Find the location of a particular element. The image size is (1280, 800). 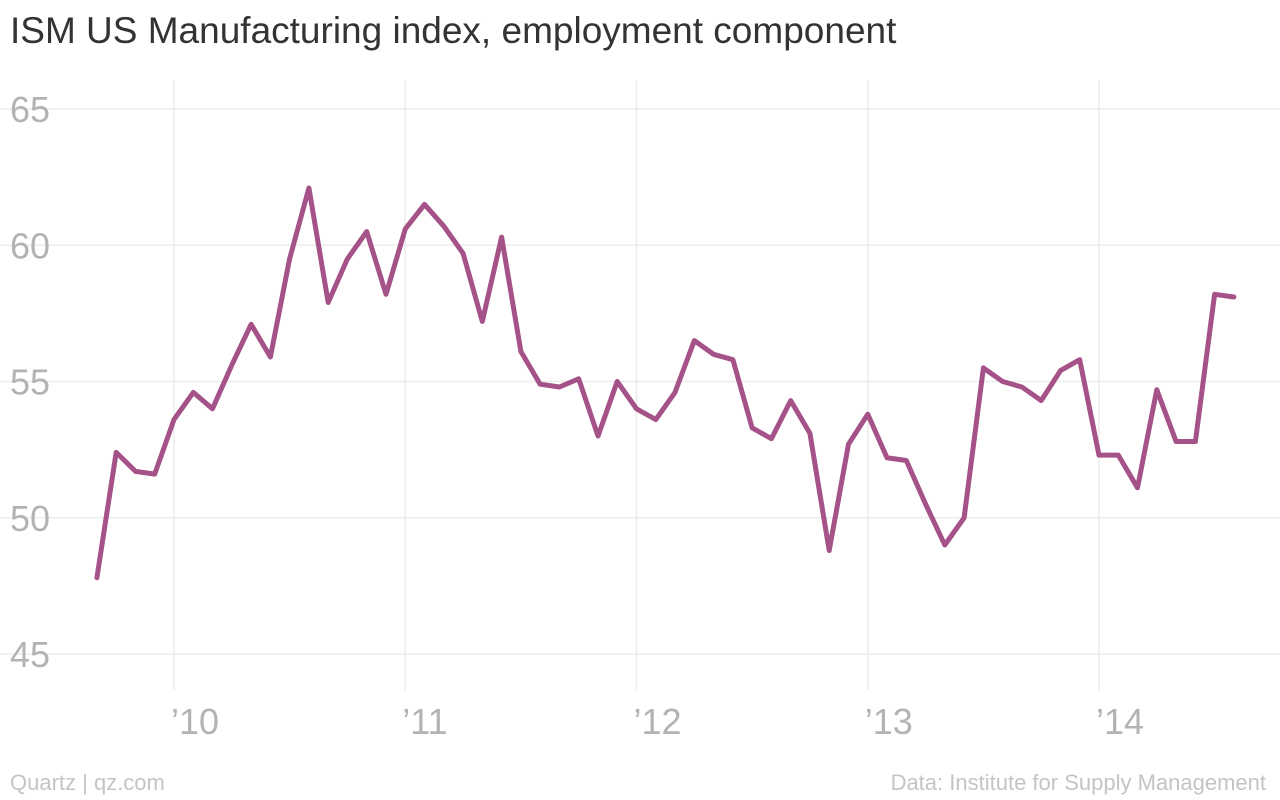

y-tick-label: 50 is located at coordinates (30, 518).